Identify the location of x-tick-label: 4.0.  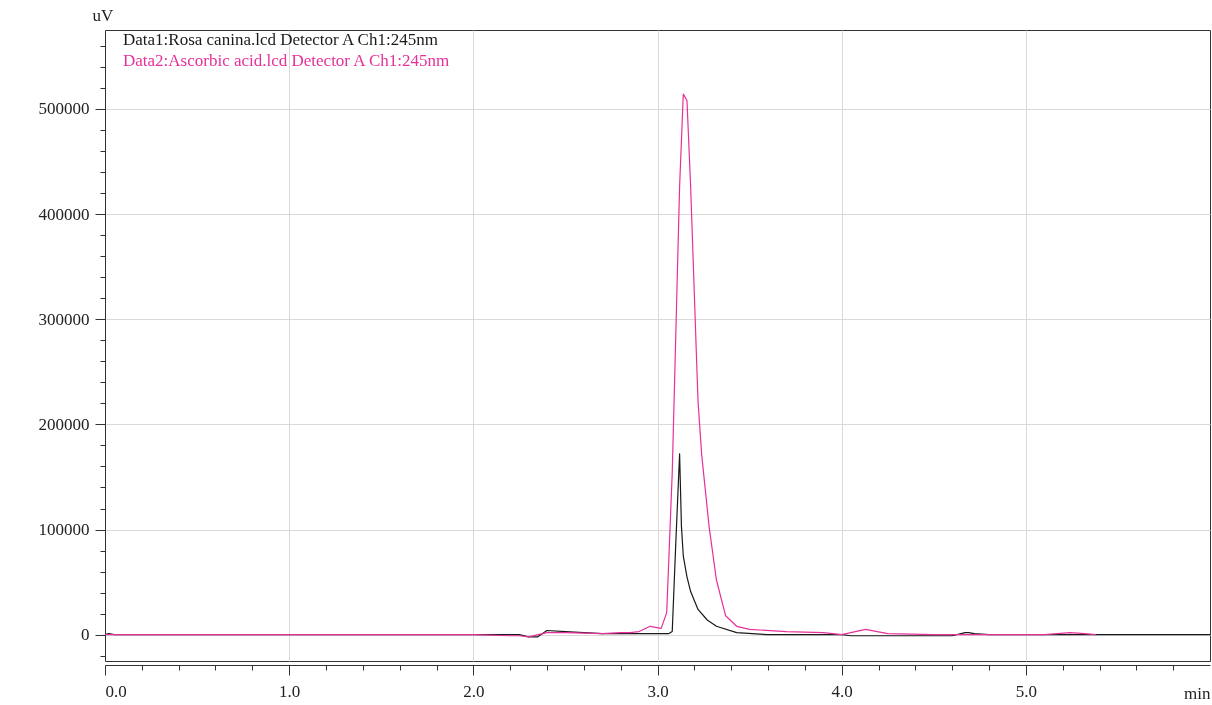
(842, 691).